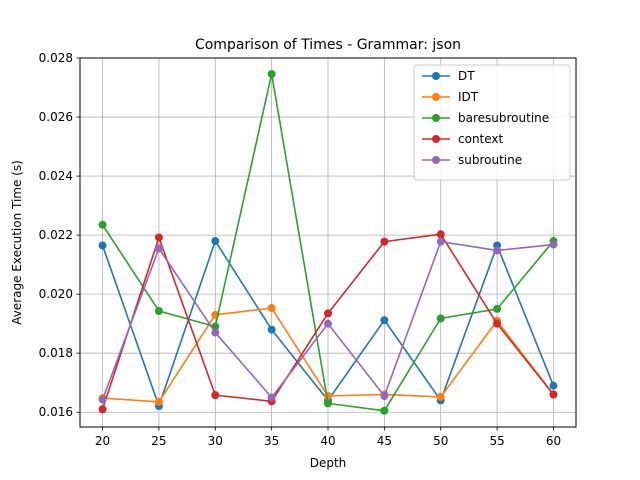 Image resolution: width=640 pixels, height=480 pixels. What do you see at coordinates (56, 412) in the screenshot?
I see `y-tick-label: 0.016` at bounding box center [56, 412].